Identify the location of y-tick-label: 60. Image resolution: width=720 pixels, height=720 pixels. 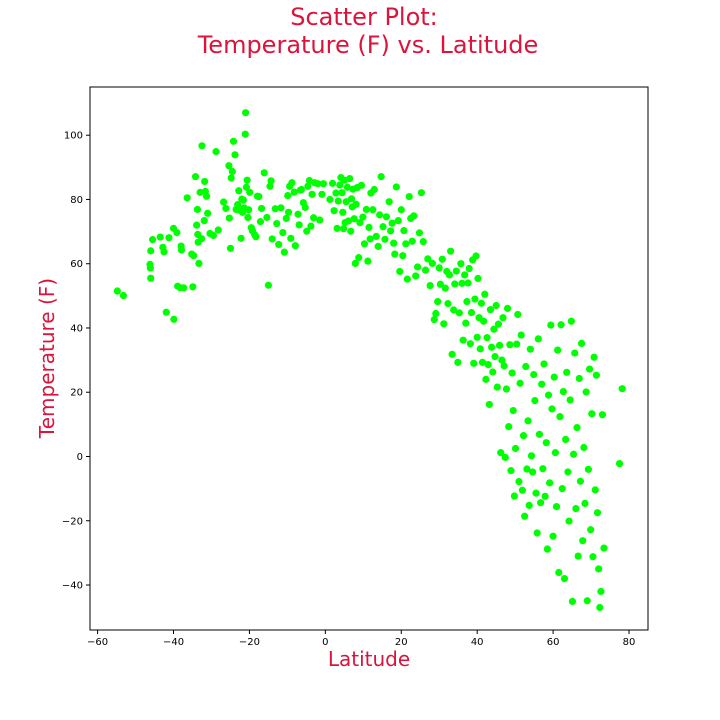
(76, 264).